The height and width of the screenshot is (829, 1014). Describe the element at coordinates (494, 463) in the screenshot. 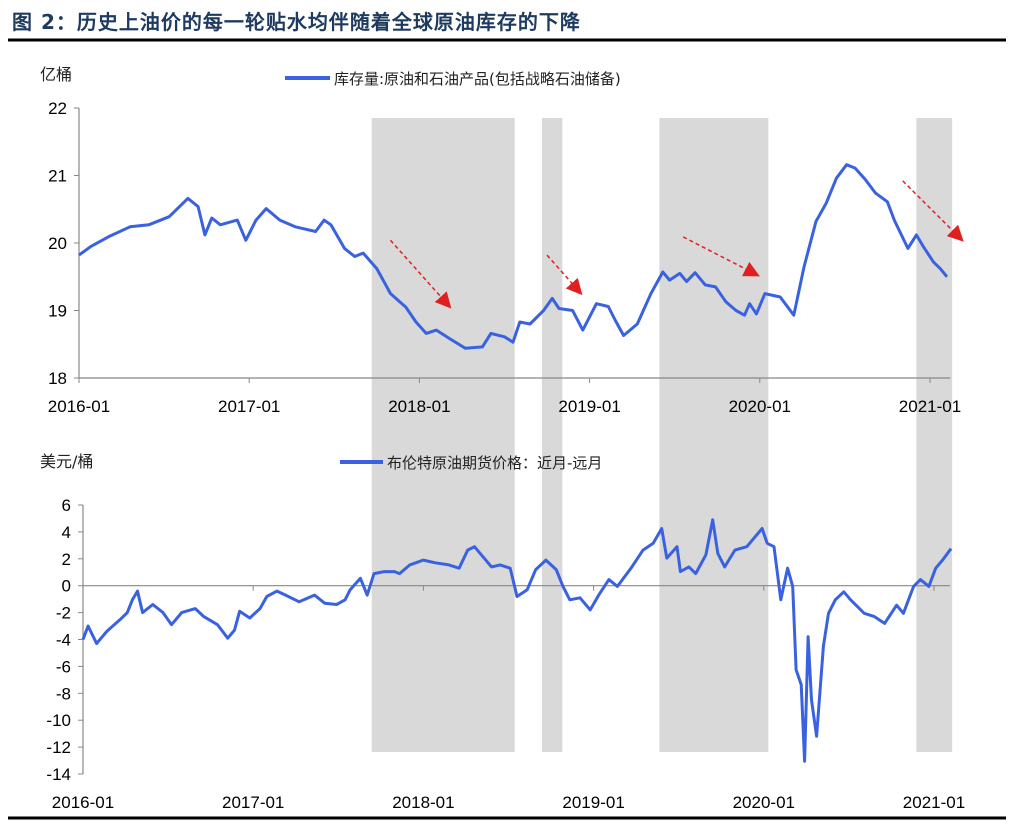

I see `bottom-legend-label: 布伦特原油期货价格：近月-远月` at that location.